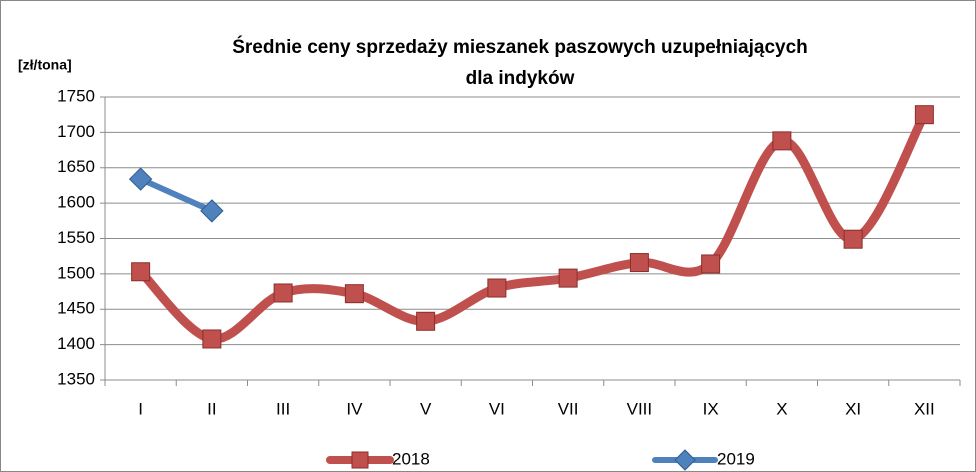 The height and width of the screenshot is (472, 976). Describe the element at coordinates (176, 195) in the screenshot. I see `series-line` at that location.